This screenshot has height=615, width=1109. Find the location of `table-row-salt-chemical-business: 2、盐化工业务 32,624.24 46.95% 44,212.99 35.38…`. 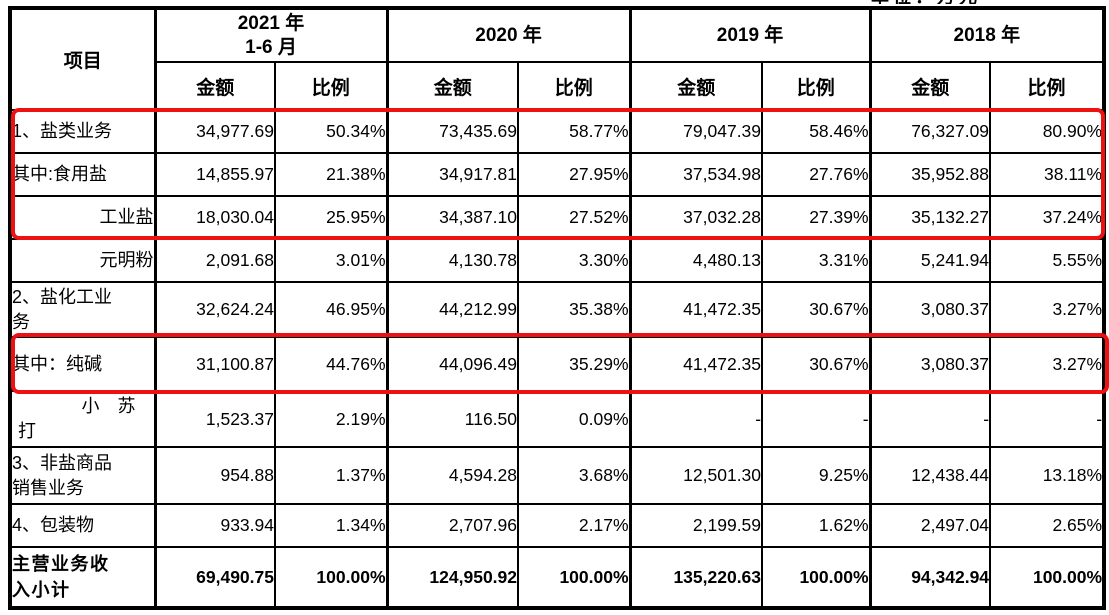

table-row-salt-chemical-business: 2、盐化工业务 32,624.24 46.95% 44,212.99 35.38… is located at coordinates (557, 309).